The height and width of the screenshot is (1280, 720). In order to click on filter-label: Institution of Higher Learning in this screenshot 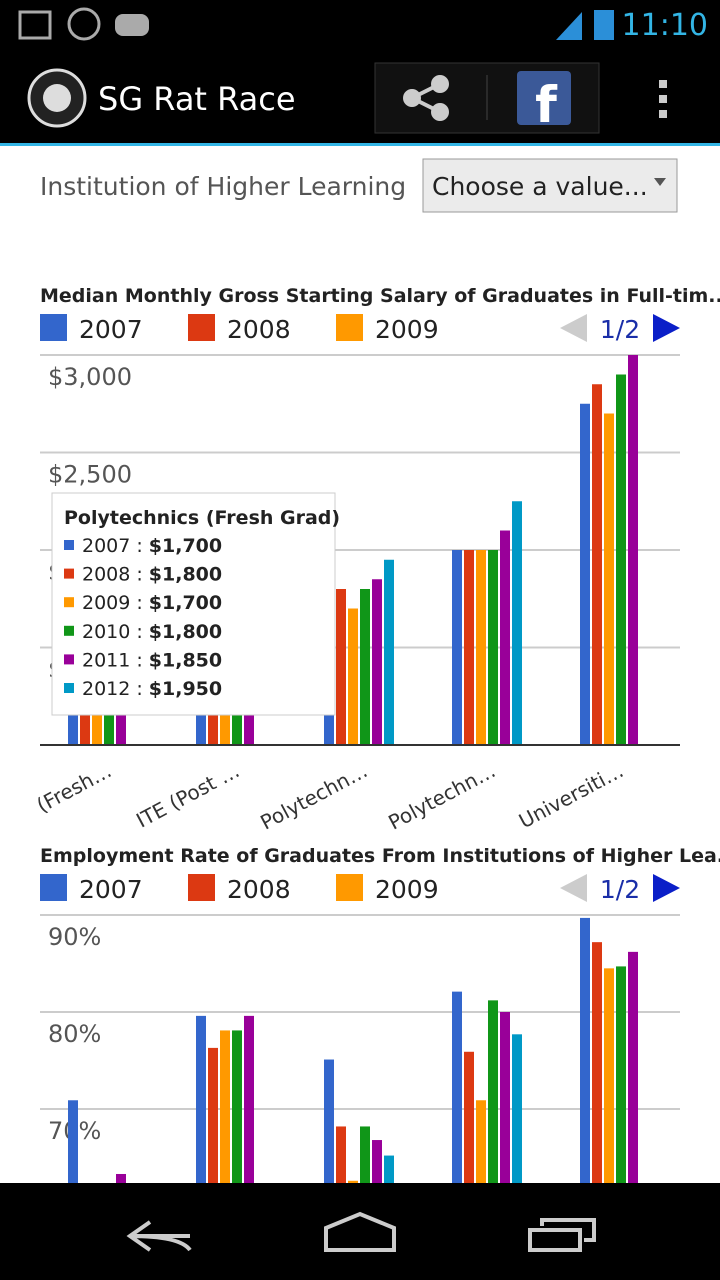, I will do `click(223, 186)`.